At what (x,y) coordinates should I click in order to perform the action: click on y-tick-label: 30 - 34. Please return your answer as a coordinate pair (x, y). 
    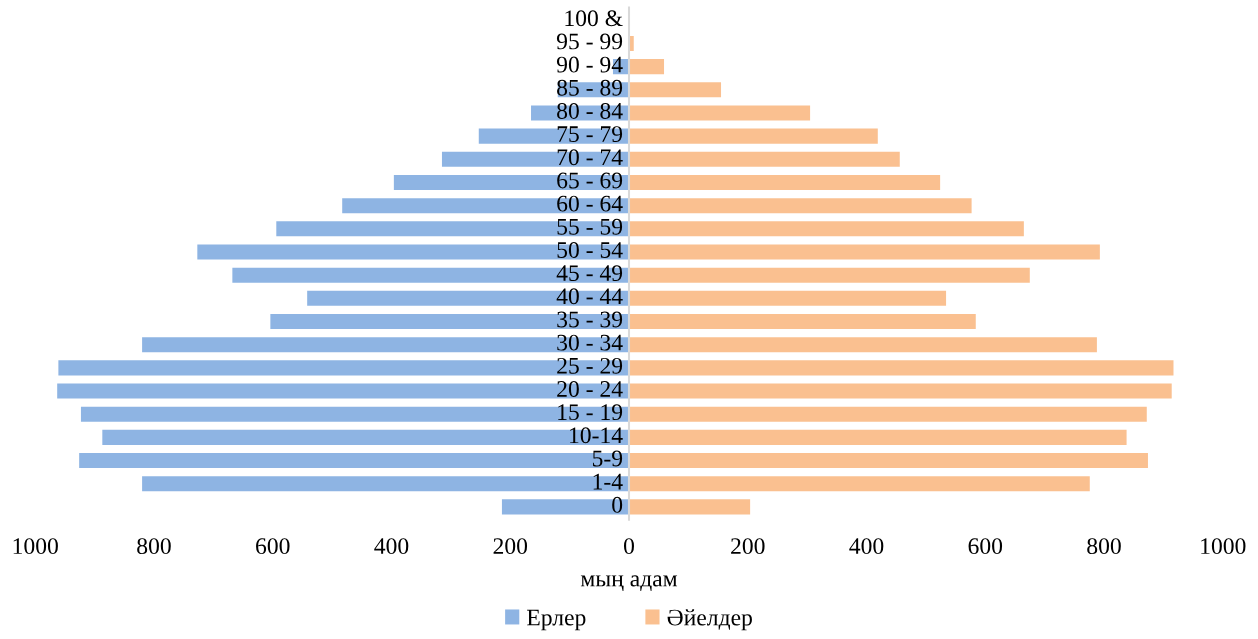
    Looking at the image, I should click on (590, 342).